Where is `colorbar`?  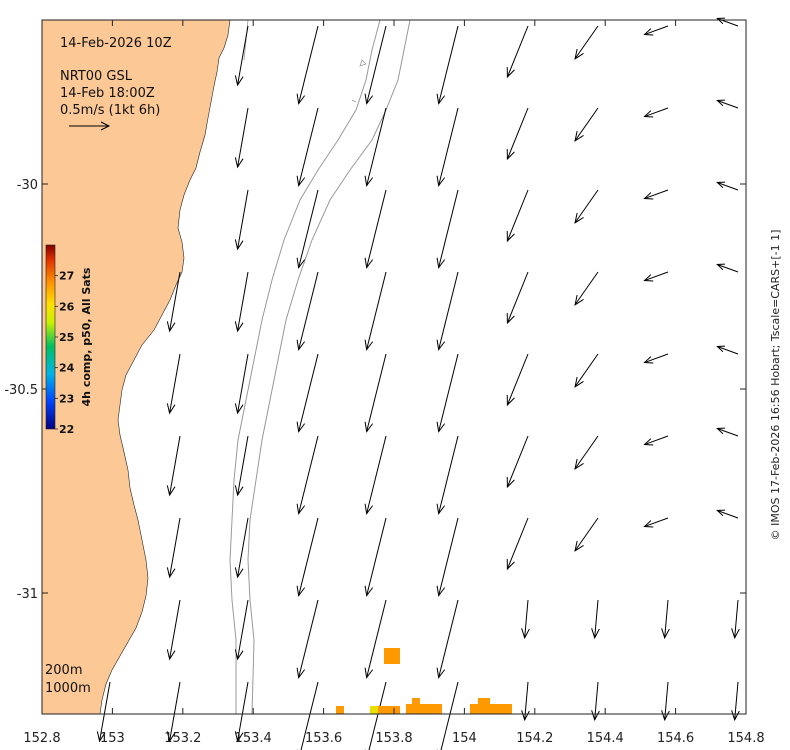 colorbar is located at coordinates (50, 337).